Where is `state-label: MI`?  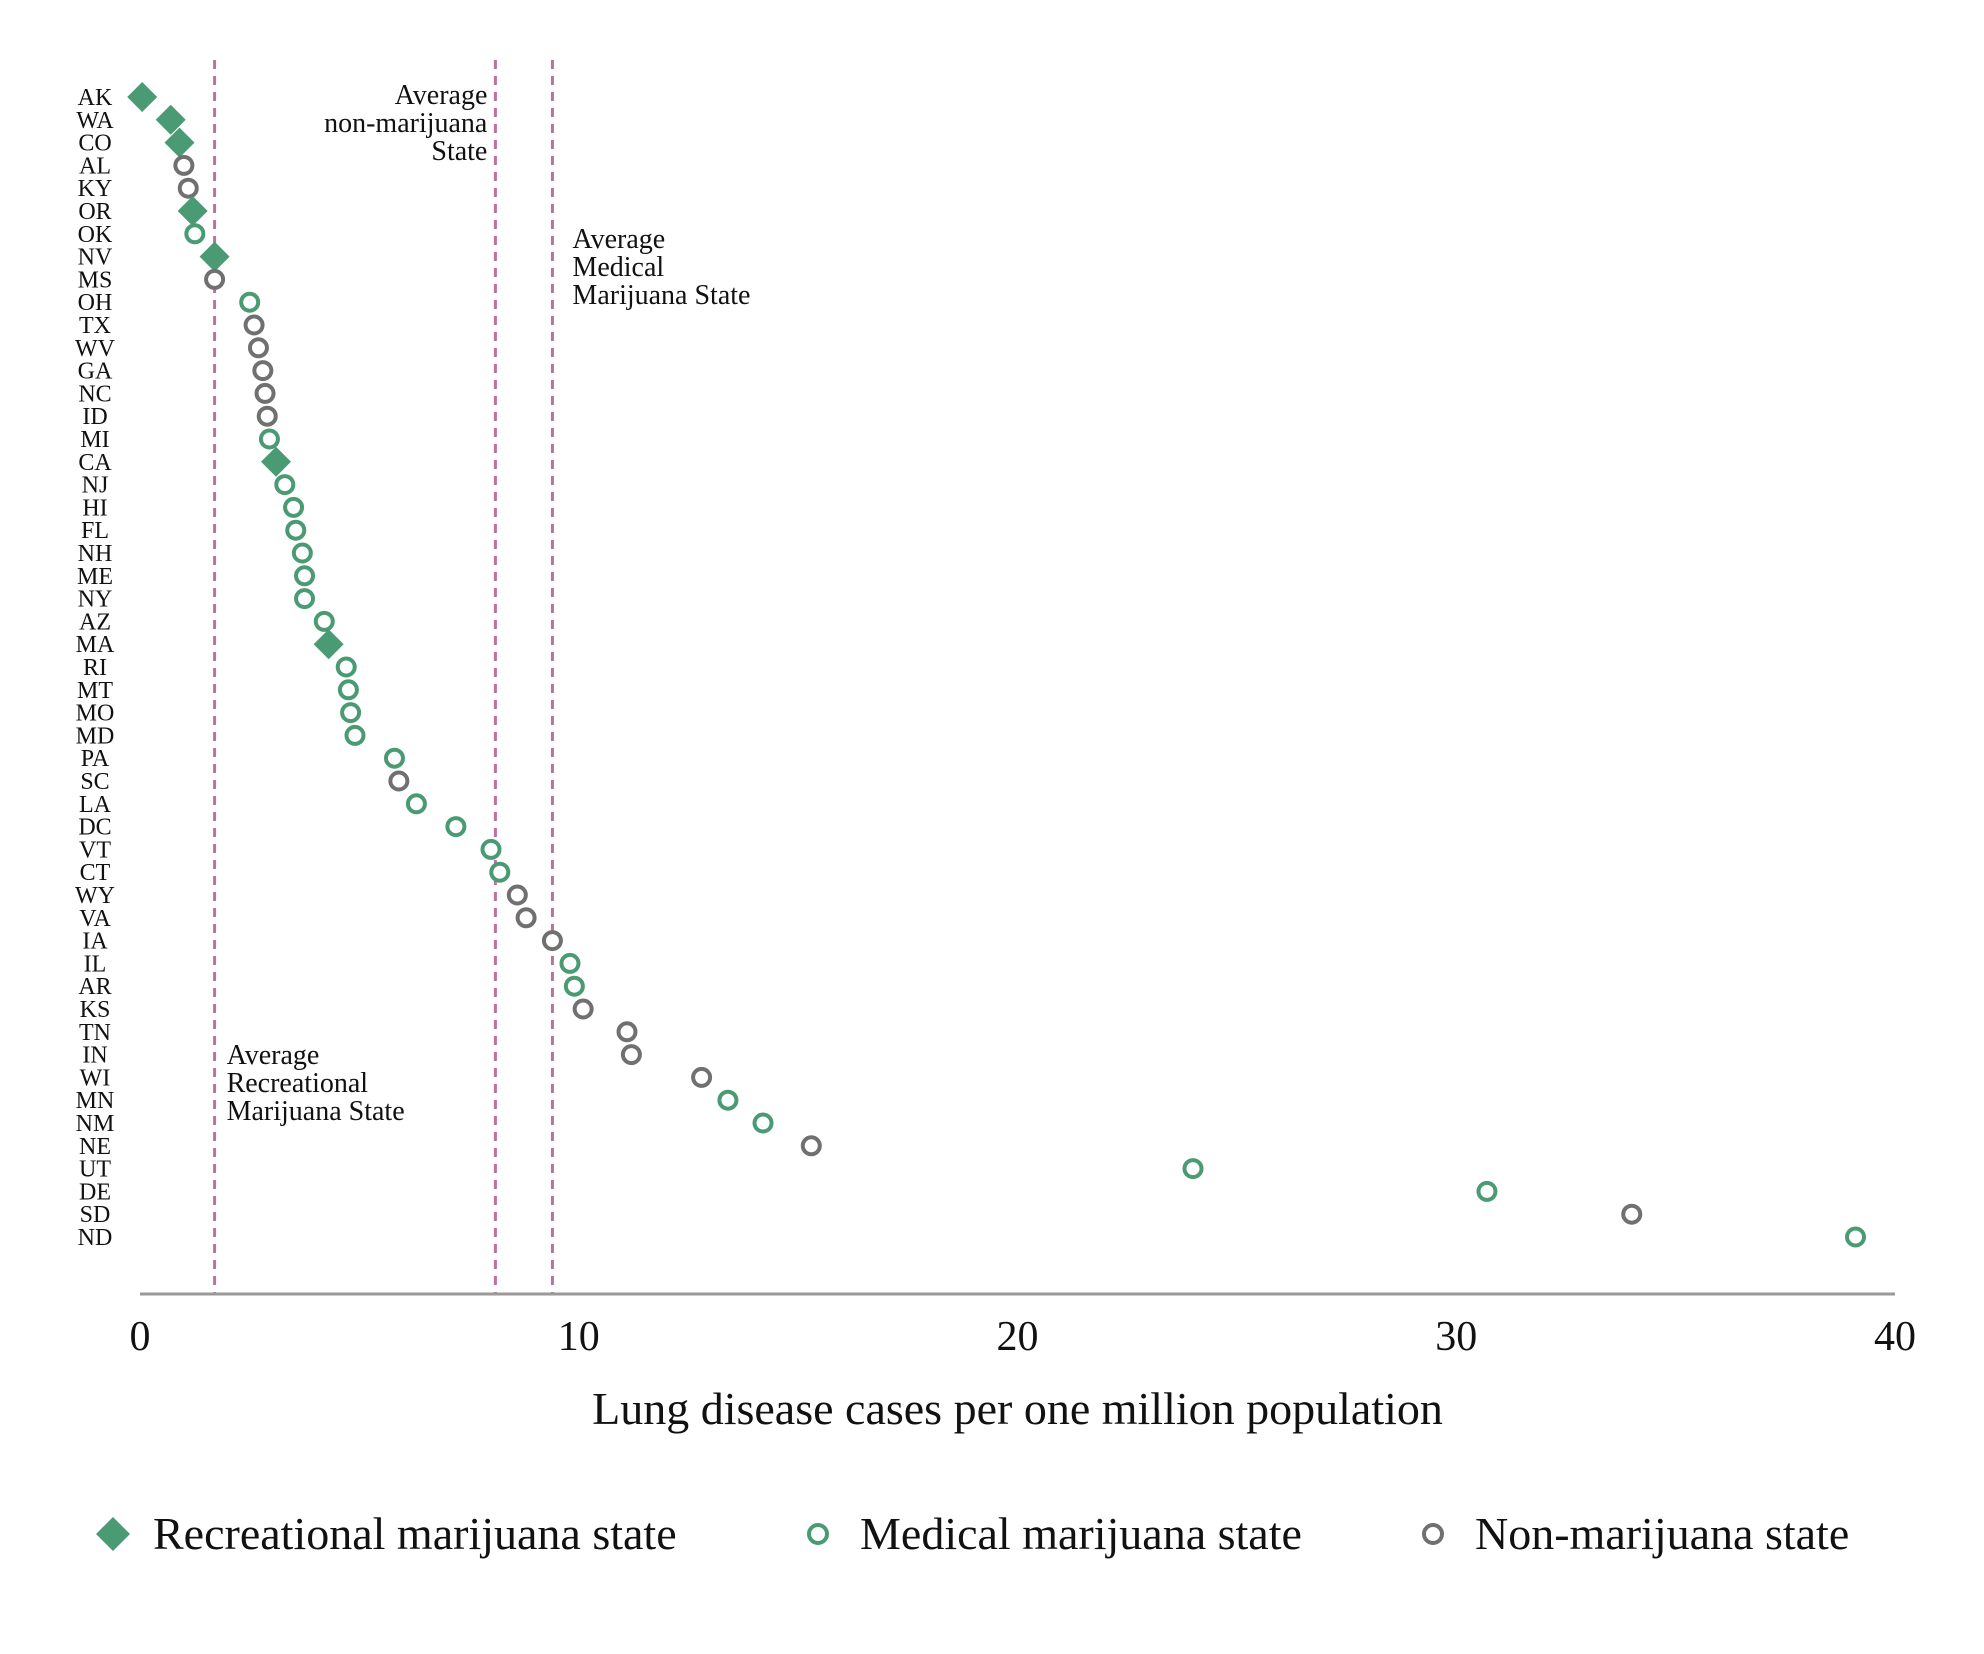 state-label: MI is located at coordinates (94, 440).